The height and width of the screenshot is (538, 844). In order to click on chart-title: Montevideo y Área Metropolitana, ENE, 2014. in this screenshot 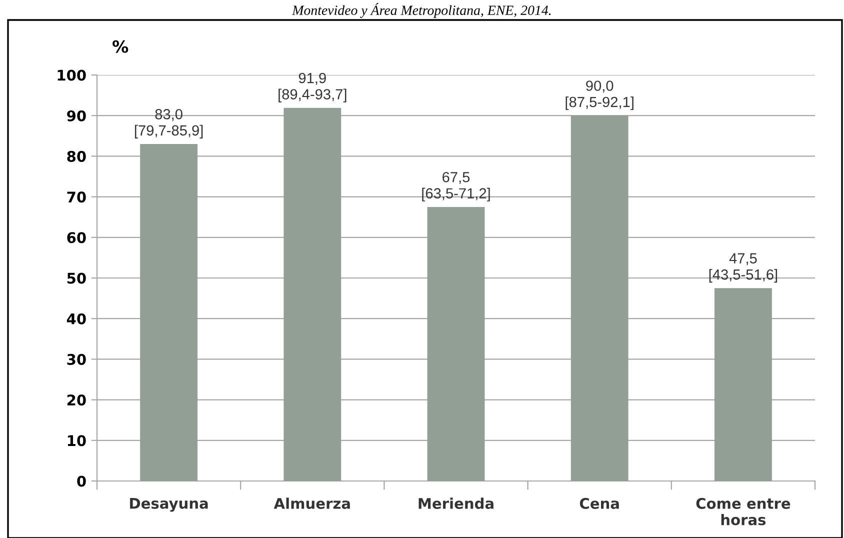, I will do `click(421, 10)`.